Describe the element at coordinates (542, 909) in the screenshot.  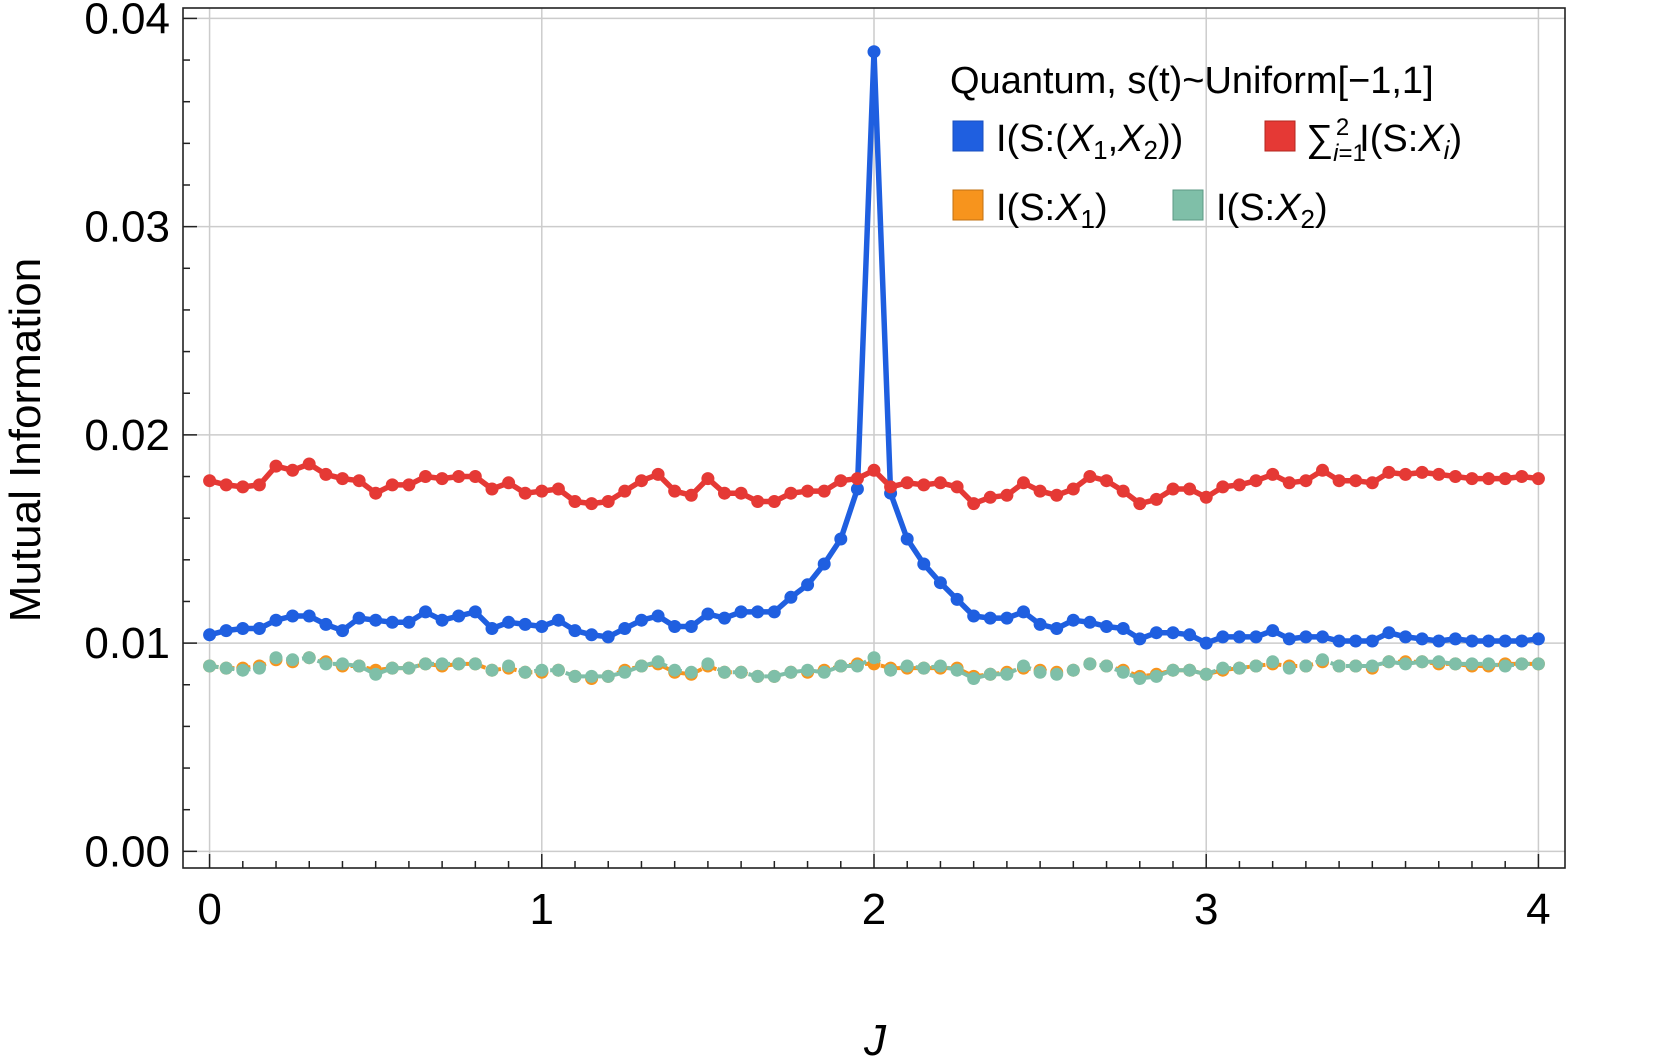
I see `x-tick-label-1: 1` at that location.